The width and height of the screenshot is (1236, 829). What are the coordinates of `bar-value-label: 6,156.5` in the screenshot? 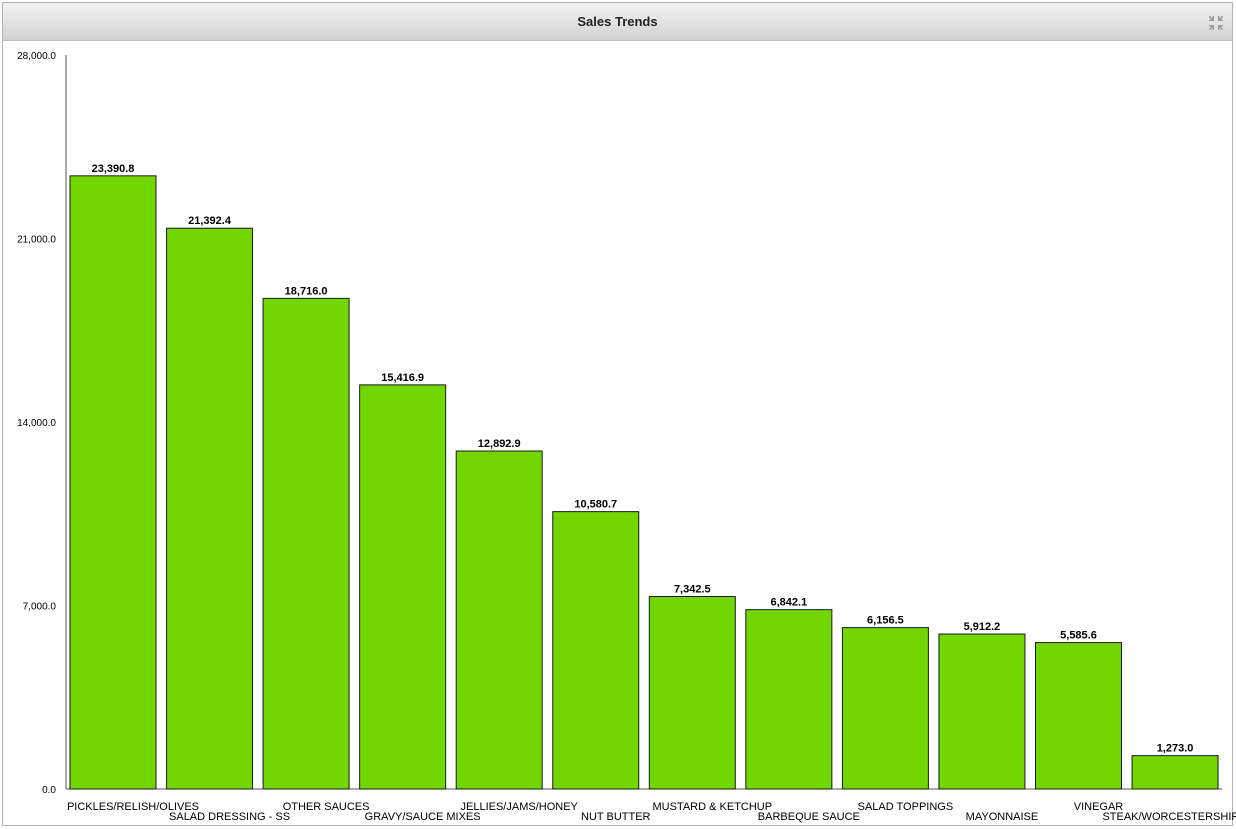 It's located at (885, 621).